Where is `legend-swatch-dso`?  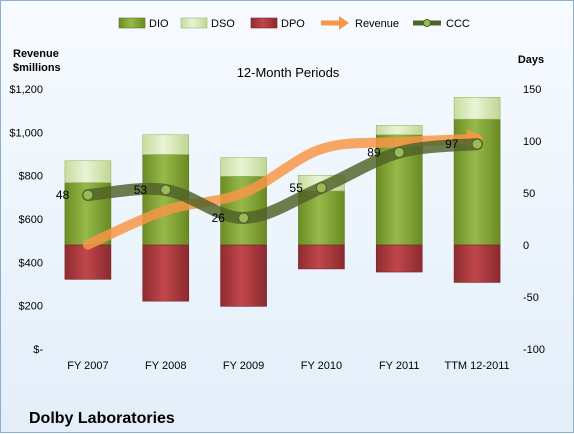 legend-swatch-dso is located at coordinates (194, 23).